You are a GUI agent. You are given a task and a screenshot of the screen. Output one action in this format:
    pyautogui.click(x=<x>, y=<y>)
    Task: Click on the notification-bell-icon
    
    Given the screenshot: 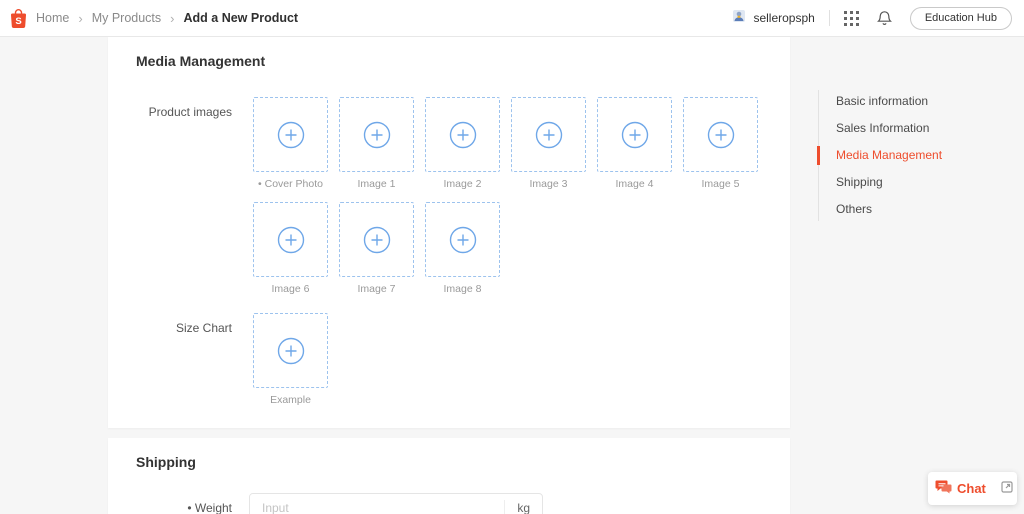 What is the action you would take?
    pyautogui.click(x=884, y=18)
    